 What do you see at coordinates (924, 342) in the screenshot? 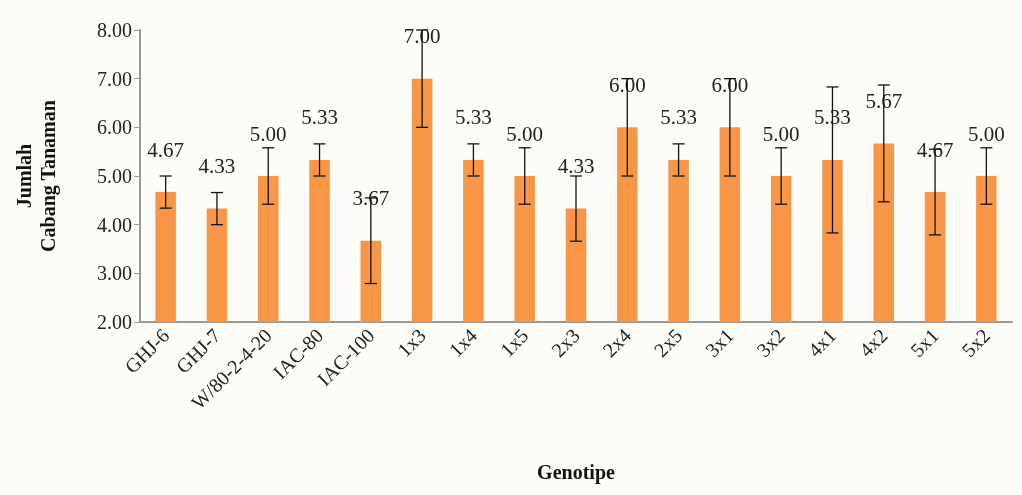
I see `x-tick-label: 5x1` at bounding box center [924, 342].